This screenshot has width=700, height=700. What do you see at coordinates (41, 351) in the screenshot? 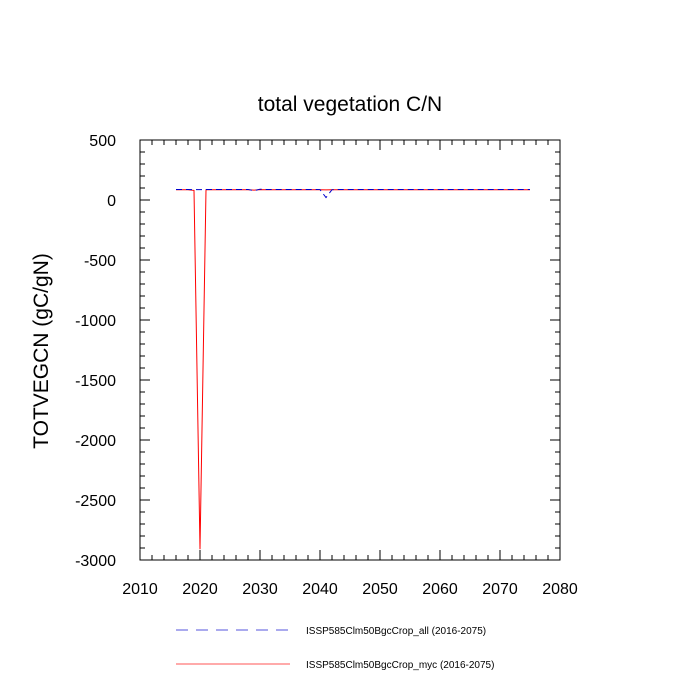
I see `y-axis-label: TOTVEGCN (gC/gN)` at bounding box center [41, 351].